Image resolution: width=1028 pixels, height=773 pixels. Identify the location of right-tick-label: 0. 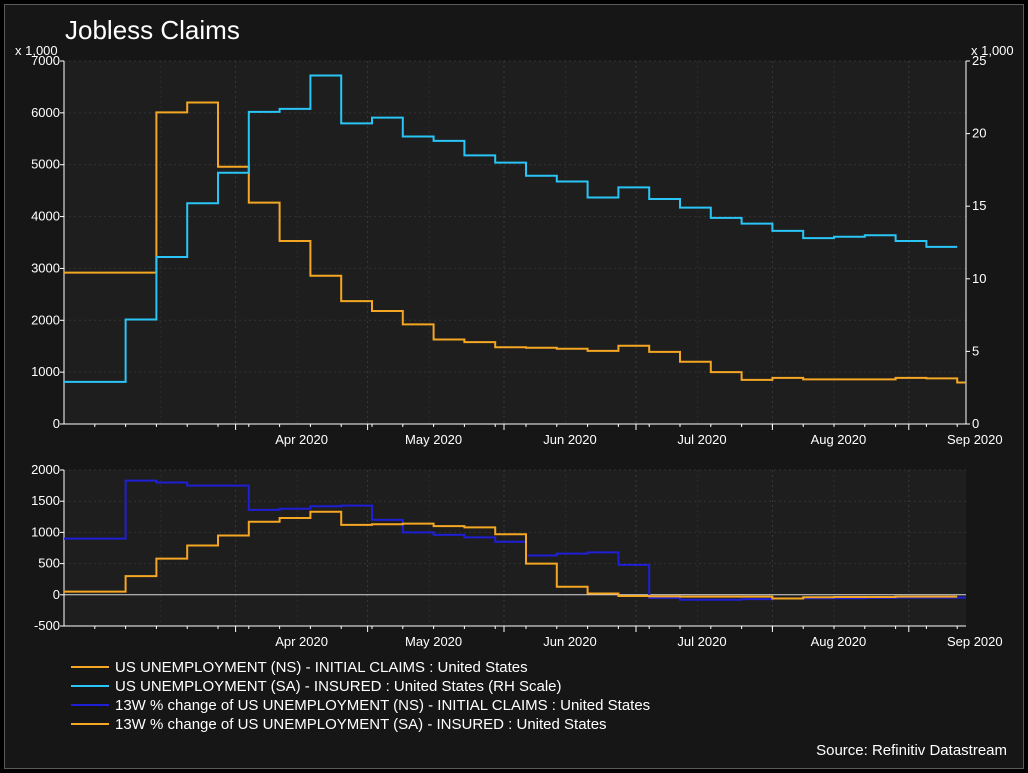
(975, 423).